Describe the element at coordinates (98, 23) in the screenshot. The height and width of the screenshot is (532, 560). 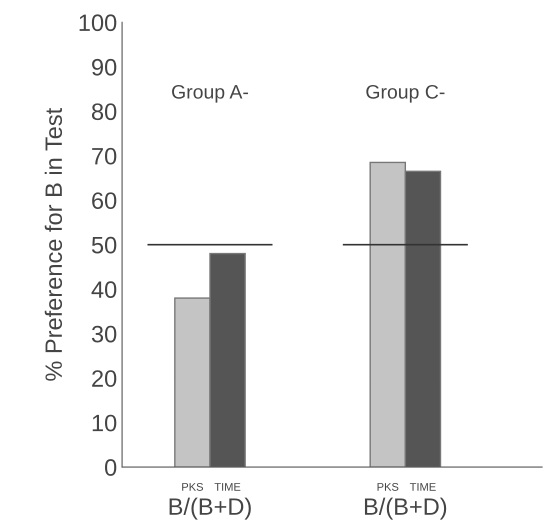
I see `y-tick-label: 100` at that location.